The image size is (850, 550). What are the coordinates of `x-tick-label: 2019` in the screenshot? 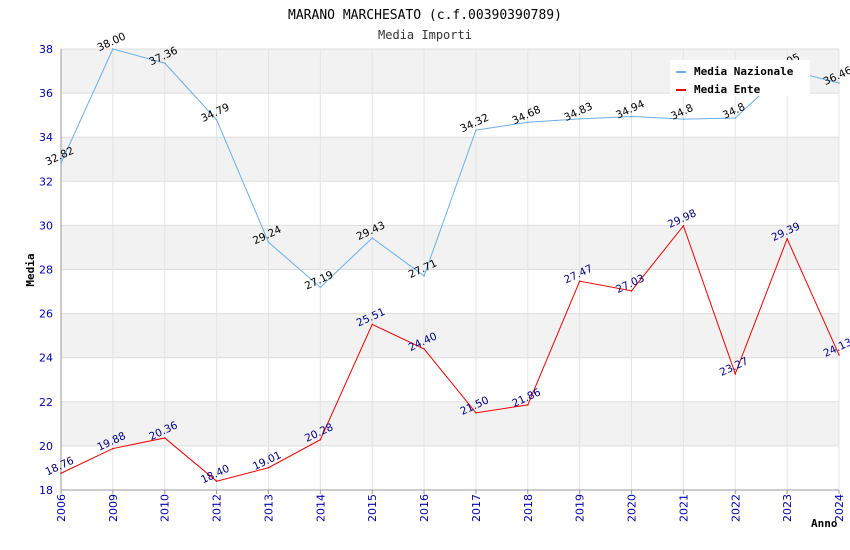 It's located at (580, 508).